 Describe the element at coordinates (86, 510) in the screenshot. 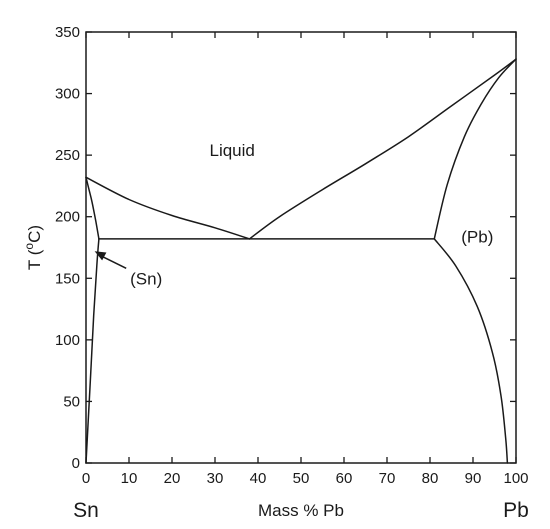

I see `x-axis-left-end-label: Sn` at that location.